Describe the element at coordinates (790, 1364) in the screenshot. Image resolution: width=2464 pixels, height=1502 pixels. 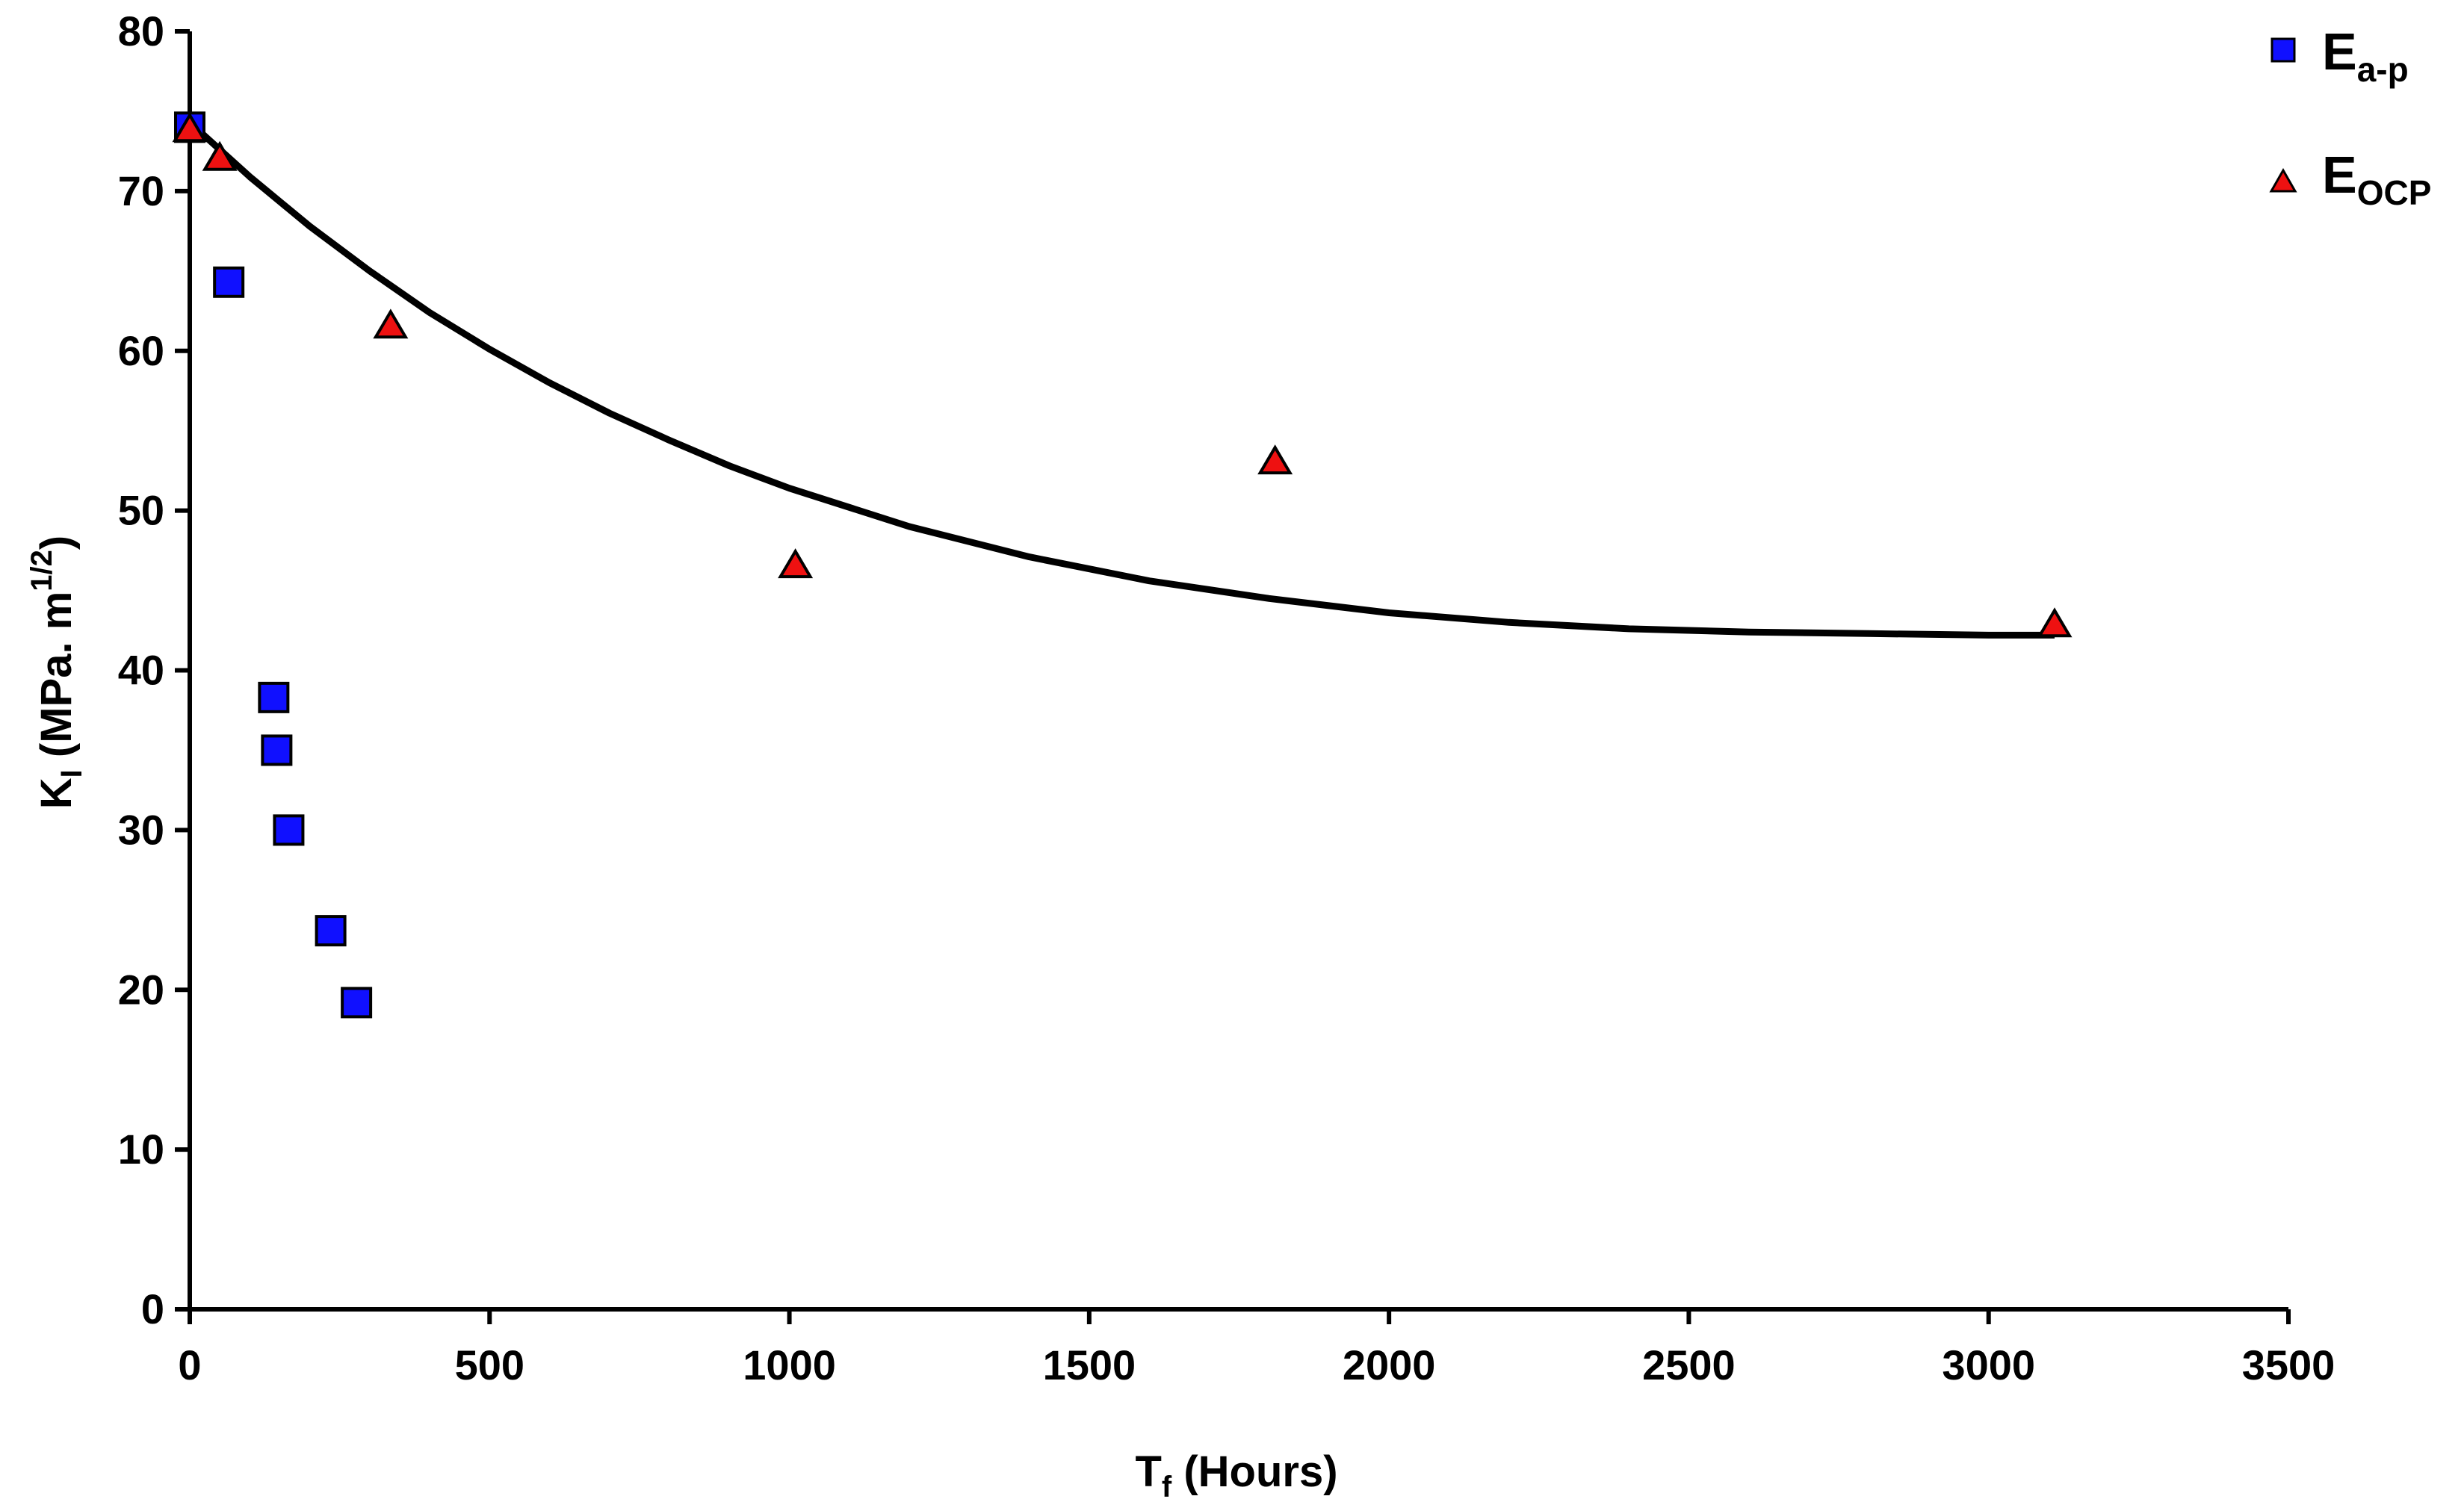
I see `x-tick-label: 1000` at that location.